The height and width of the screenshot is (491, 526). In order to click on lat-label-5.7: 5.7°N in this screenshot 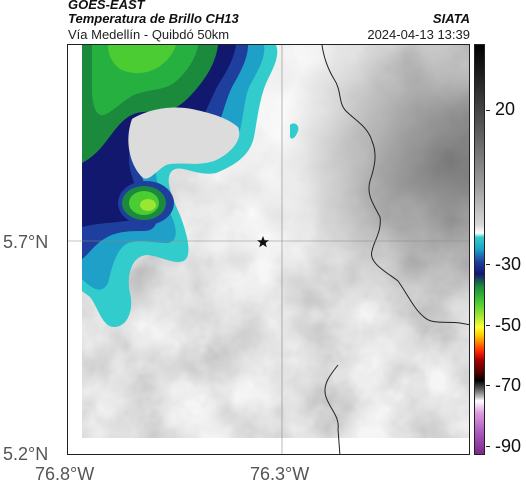, I will do `click(26, 242)`.